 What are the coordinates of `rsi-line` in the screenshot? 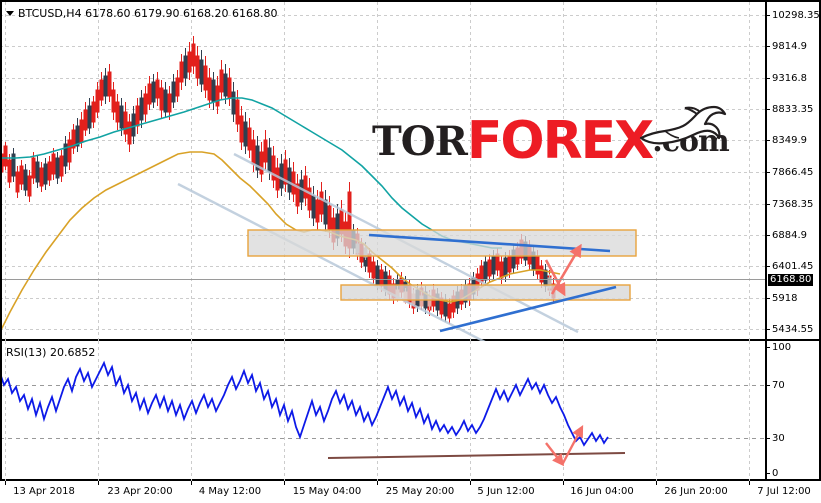 It's located at (304, 403).